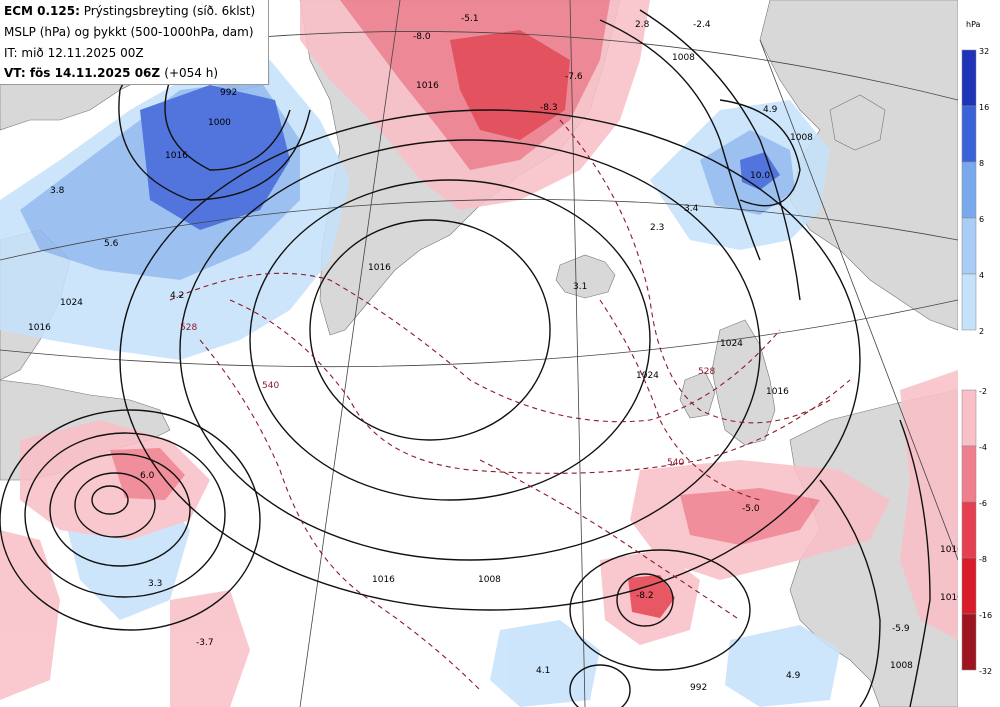 This screenshot has height=707, width=1000. Describe the element at coordinates (543, 671) in the screenshot. I see `tendency-label: 4.1` at that location.